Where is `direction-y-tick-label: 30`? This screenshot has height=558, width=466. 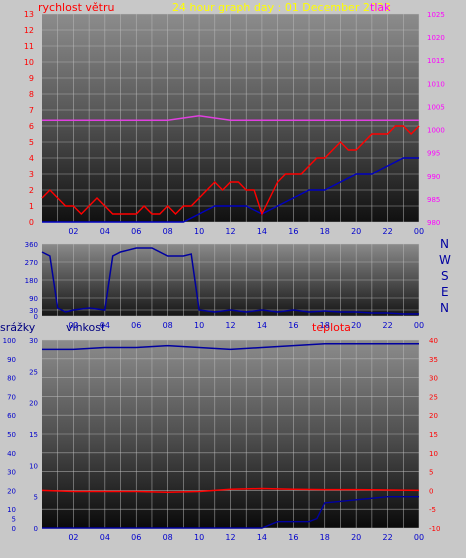 direction-y-tick-label: 30 is located at coordinates (33, 311).